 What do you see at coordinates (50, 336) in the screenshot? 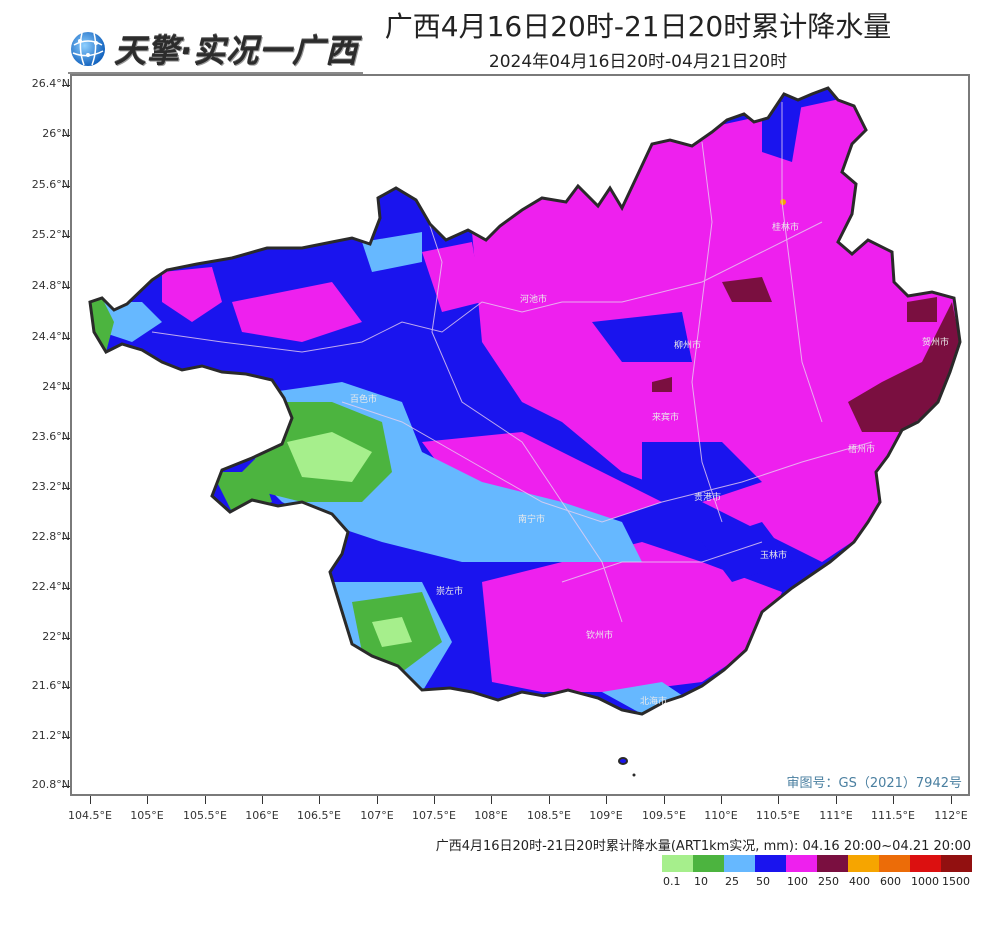
I see `y-tick-label: 24.4°N` at bounding box center [50, 336].